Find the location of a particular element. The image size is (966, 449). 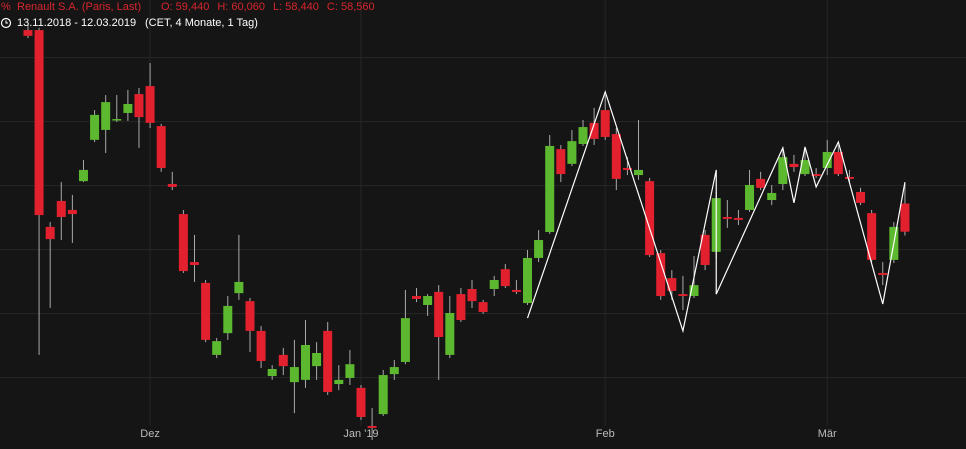

instrument: Renault S.A. (Paris, Last) is located at coordinates (79, 7).